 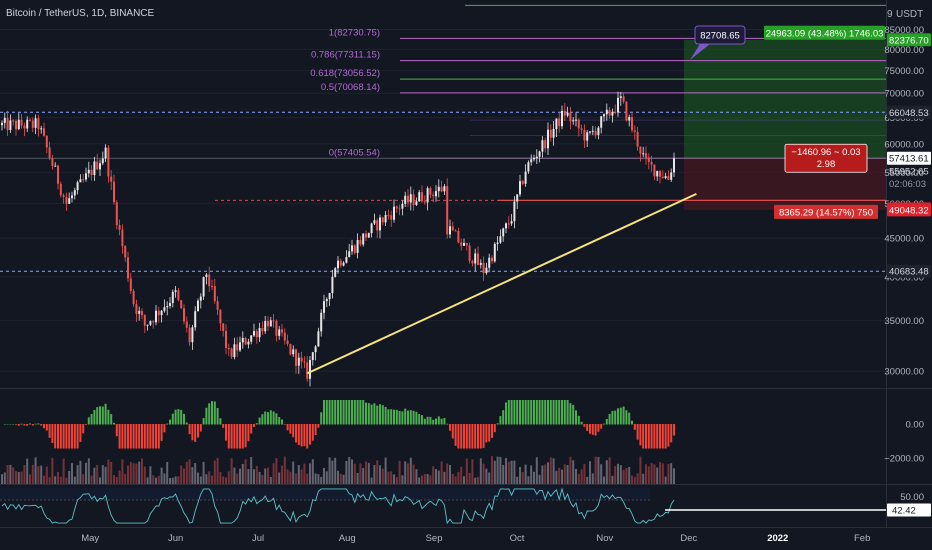 I want to click on rsi-value-tag: 42.42, so click(x=904, y=511).